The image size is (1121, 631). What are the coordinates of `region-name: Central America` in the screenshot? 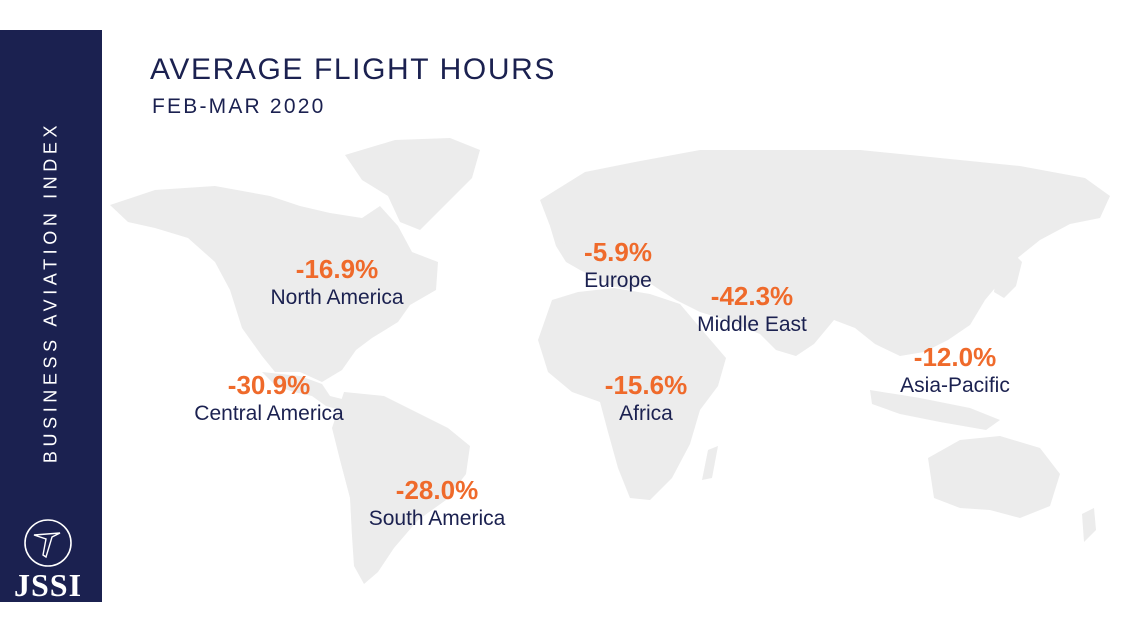 It's located at (269, 413).